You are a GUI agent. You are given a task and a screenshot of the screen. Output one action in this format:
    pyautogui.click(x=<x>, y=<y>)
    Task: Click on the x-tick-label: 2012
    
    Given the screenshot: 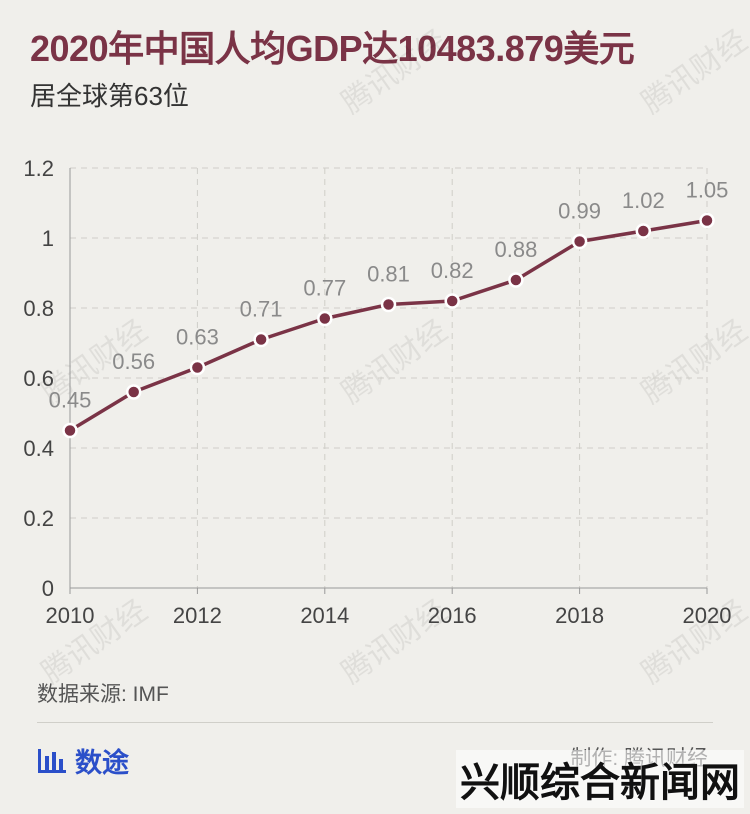 What is the action you would take?
    pyautogui.click(x=197, y=615)
    